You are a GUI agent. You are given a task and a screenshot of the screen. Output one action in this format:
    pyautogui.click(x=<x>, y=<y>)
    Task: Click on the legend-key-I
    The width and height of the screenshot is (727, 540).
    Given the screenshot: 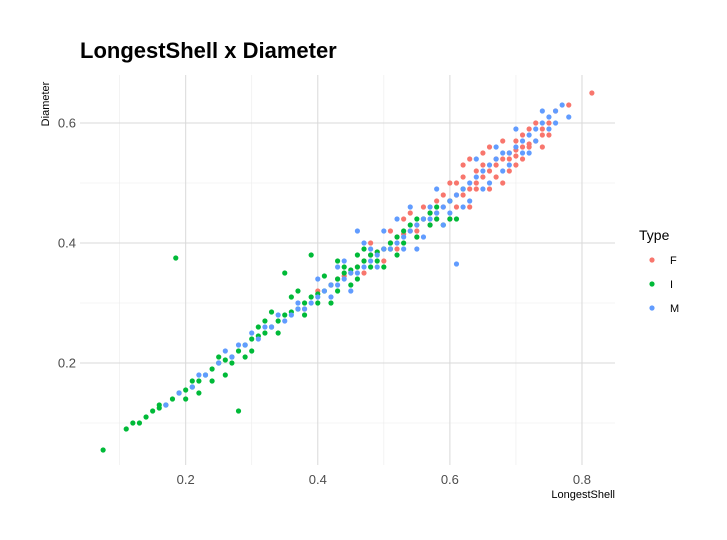 What is the action you would take?
    pyautogui.click(x=652, y=284)
    